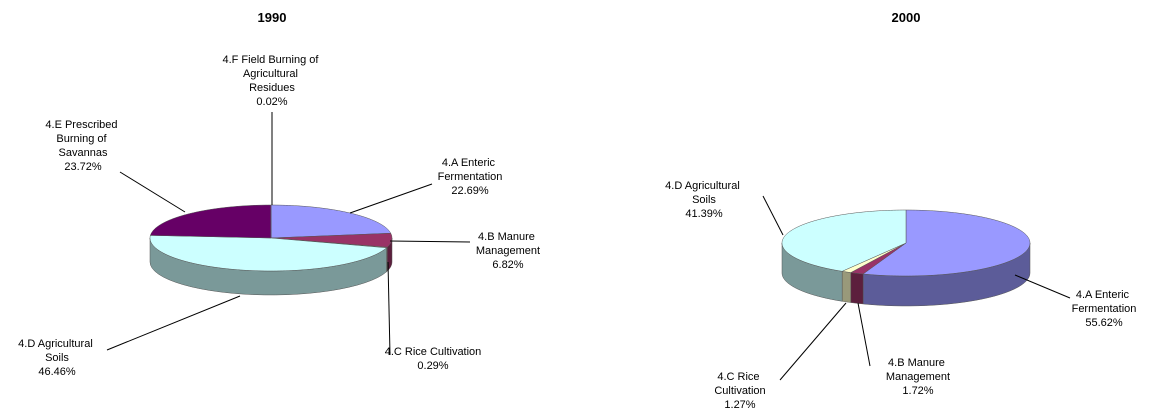 The width and height of the screenshot is (1158, 412). Describe the element at coordinates (83, 167) in the screenshot. I see `slice-value-label: 23.72%` at that location.